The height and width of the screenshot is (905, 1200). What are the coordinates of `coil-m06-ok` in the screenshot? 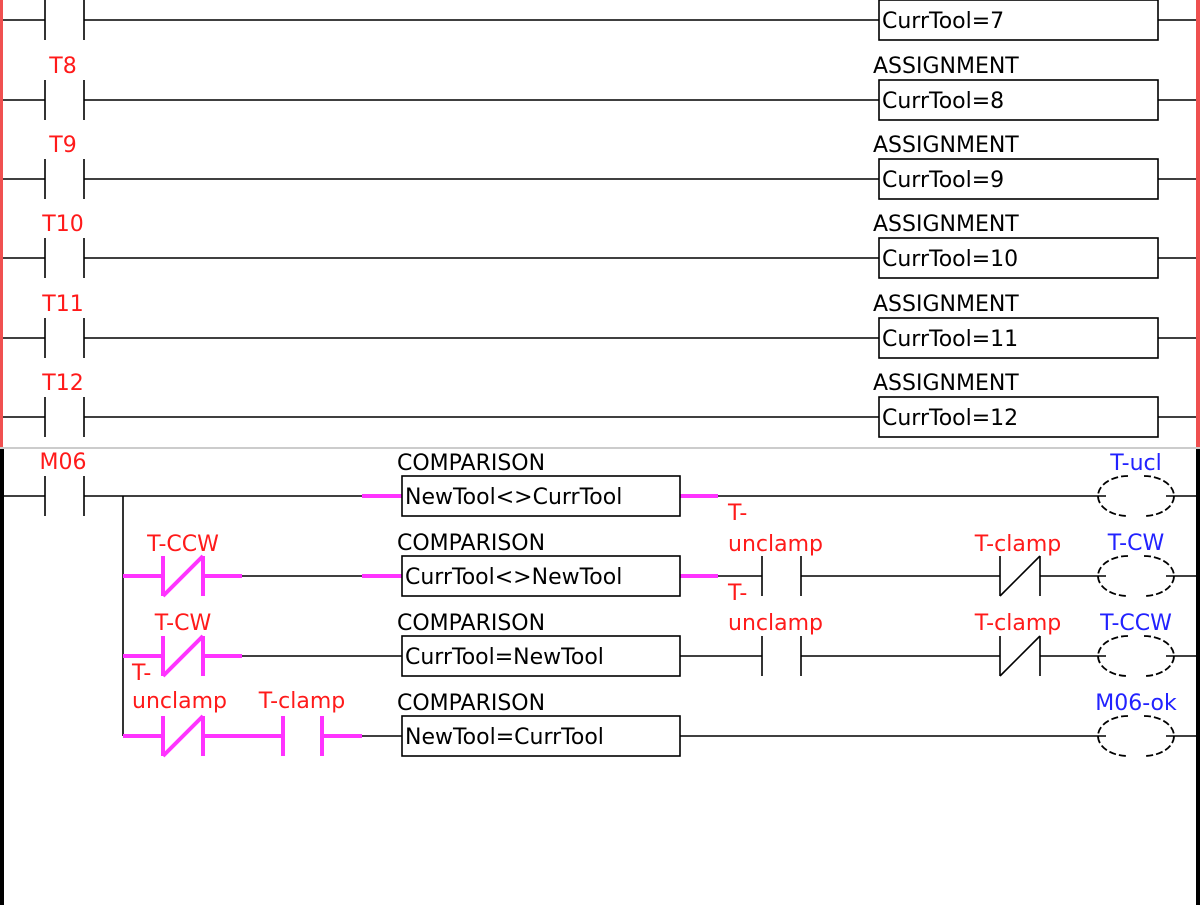 It's located at (1136, 736).